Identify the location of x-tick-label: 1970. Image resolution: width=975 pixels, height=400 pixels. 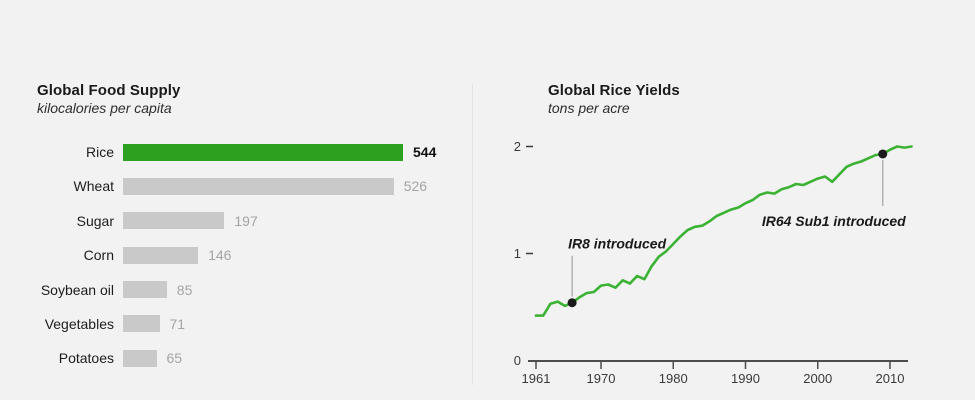
(601, 378).